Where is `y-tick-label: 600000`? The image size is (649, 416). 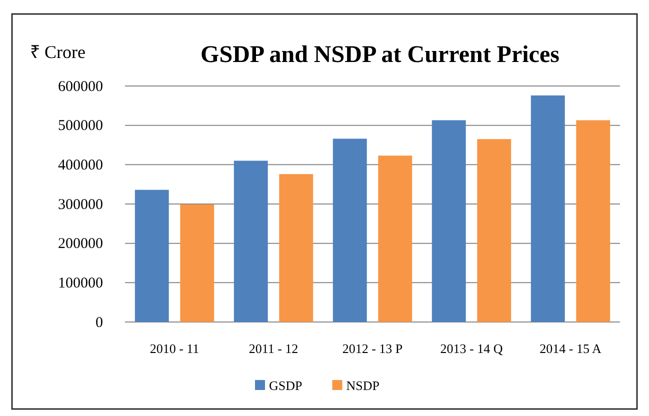
y-tick-label: 600000 is located at coordinates (80, 86).